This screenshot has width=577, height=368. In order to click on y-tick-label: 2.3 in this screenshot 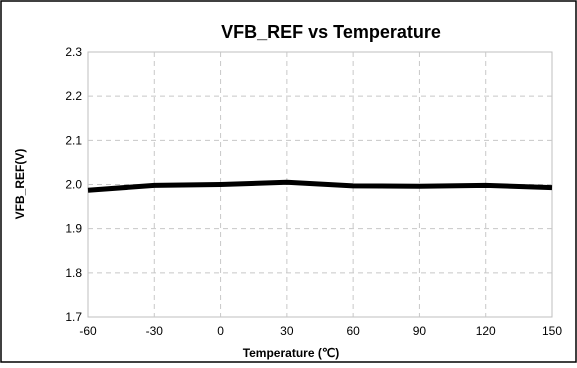, I will do `click(73, 52)`.